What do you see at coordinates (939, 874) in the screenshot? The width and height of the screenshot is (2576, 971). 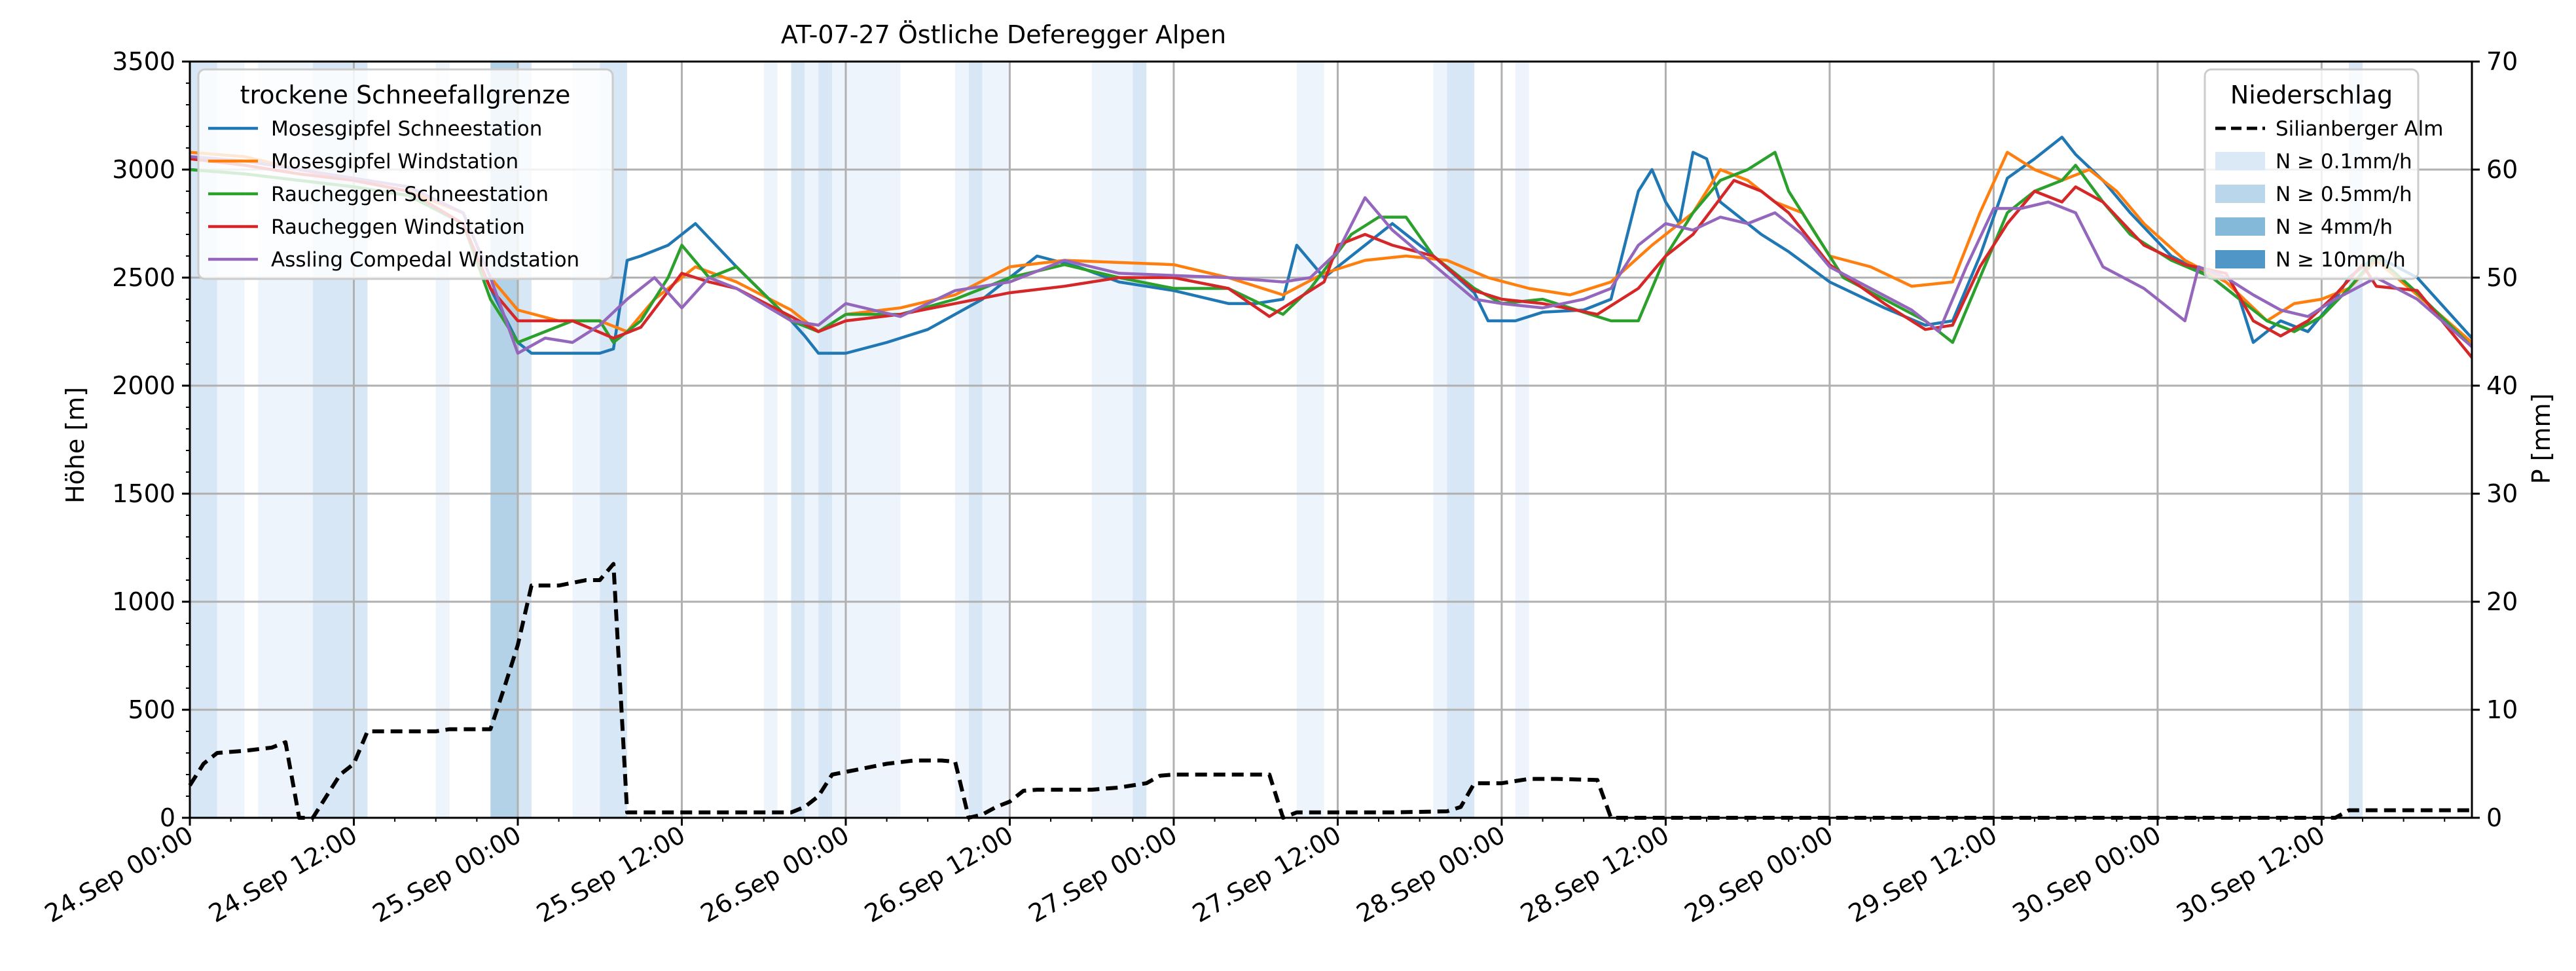 I see `x-tick-label: 26.Sep 12:00` at bounding box center [939, 874].